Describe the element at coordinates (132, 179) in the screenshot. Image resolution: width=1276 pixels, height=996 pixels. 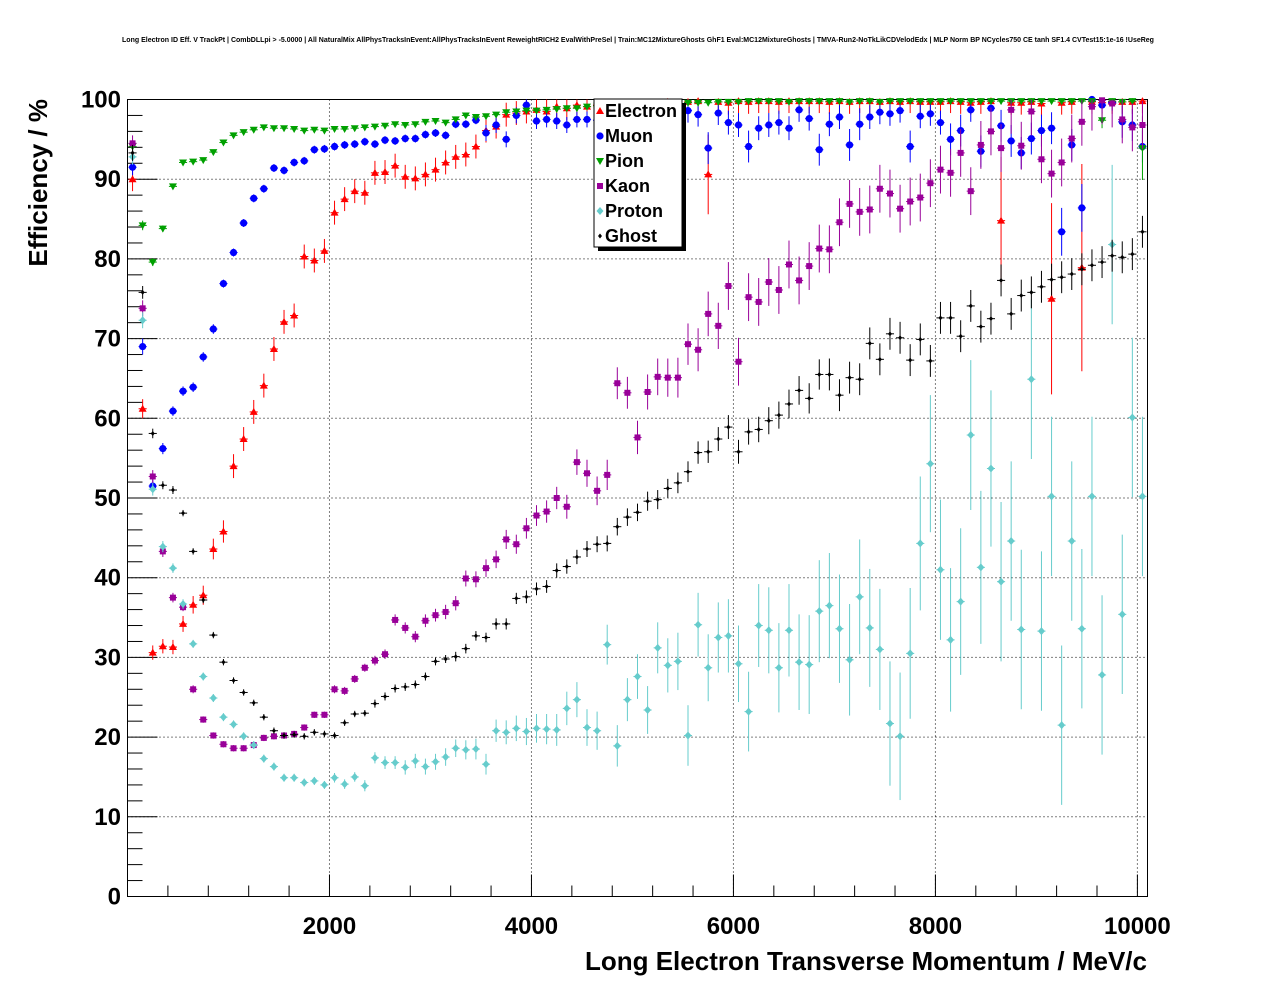
I see `electron-marker` at that location.